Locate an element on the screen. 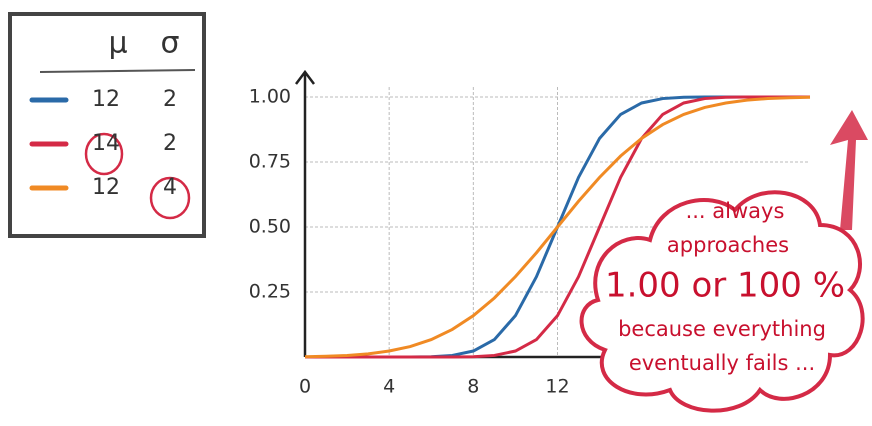 The height and width of the screenshot is (426, 872). annotation: 1.00 or 100 % is located at coordinates (725, 286).